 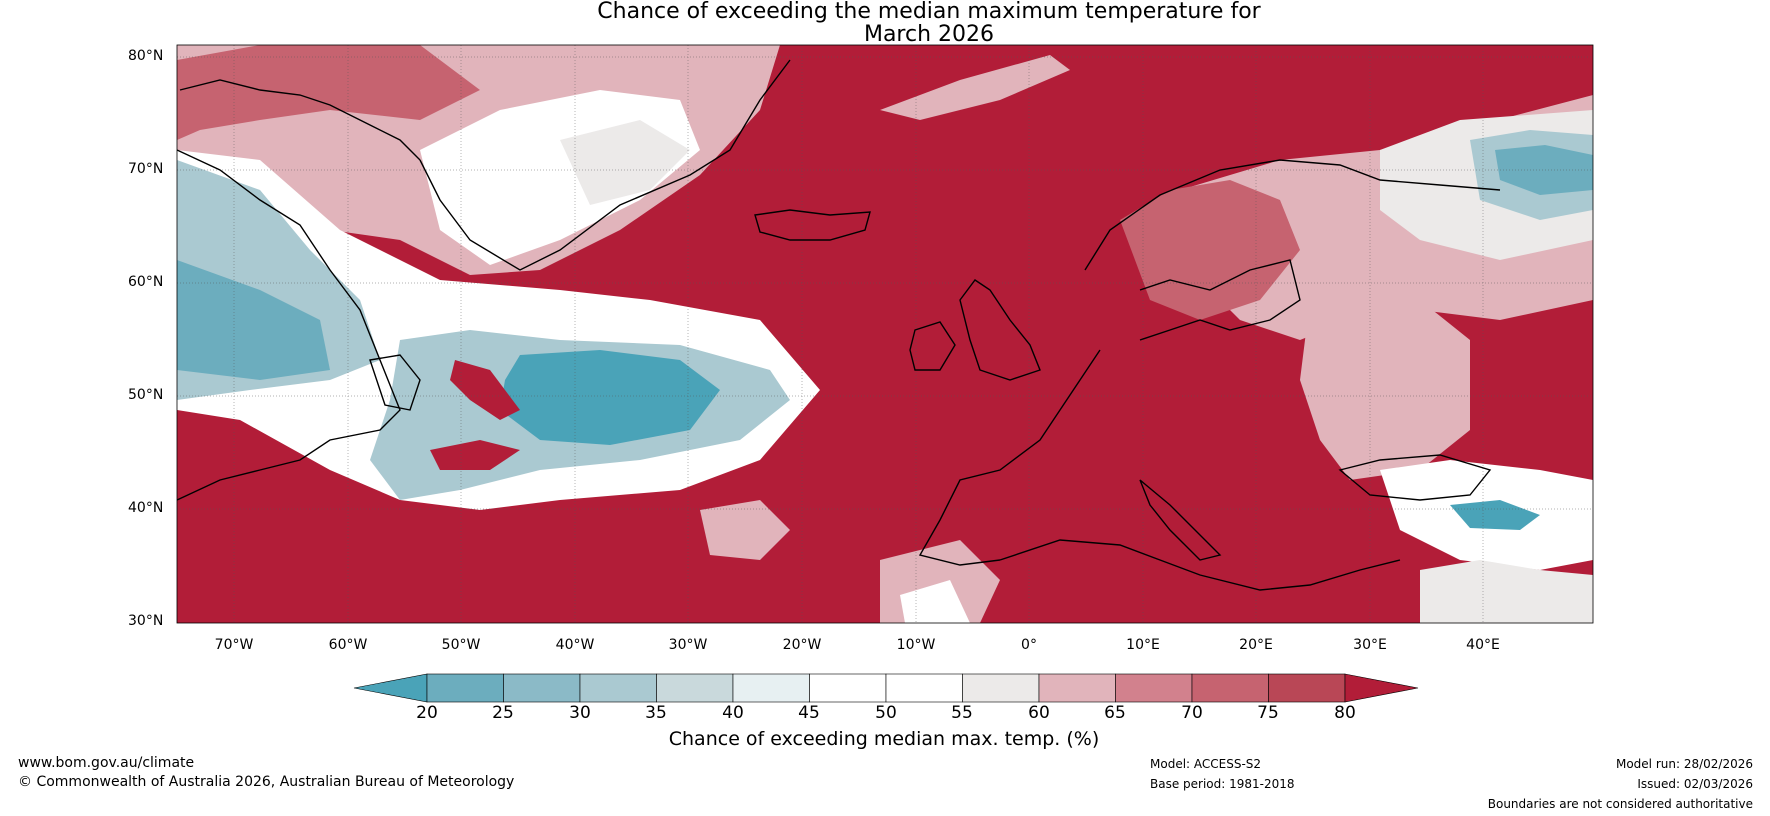 What do you see at coordinates (935, 601) in the screenshot?
I see `region-north-africa-white` at bounding box center [935, 601].